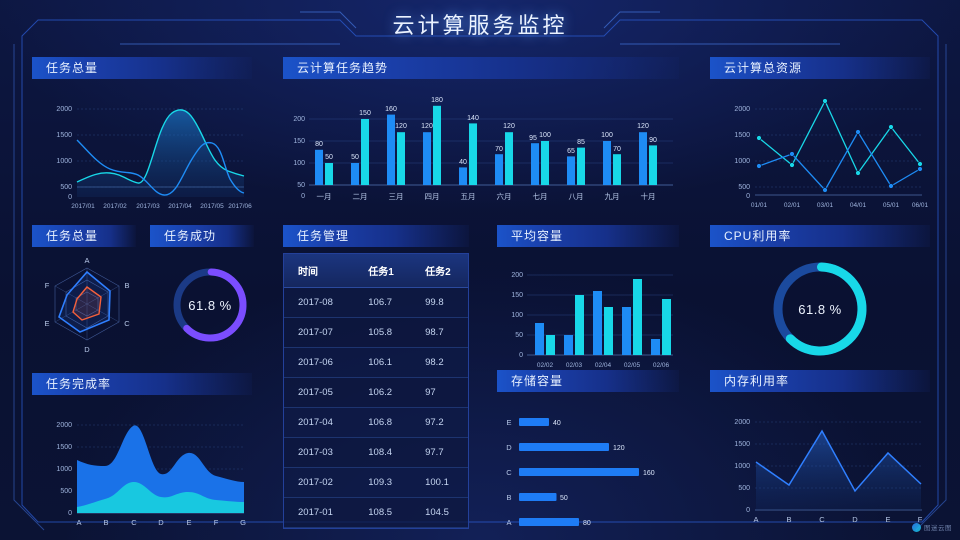 The height and width of the screenshot is (540, 960). What do you see at coordinates (473, 118) in the screenshot?
I see `svg-text: 140` at bounding box center [473, 118].